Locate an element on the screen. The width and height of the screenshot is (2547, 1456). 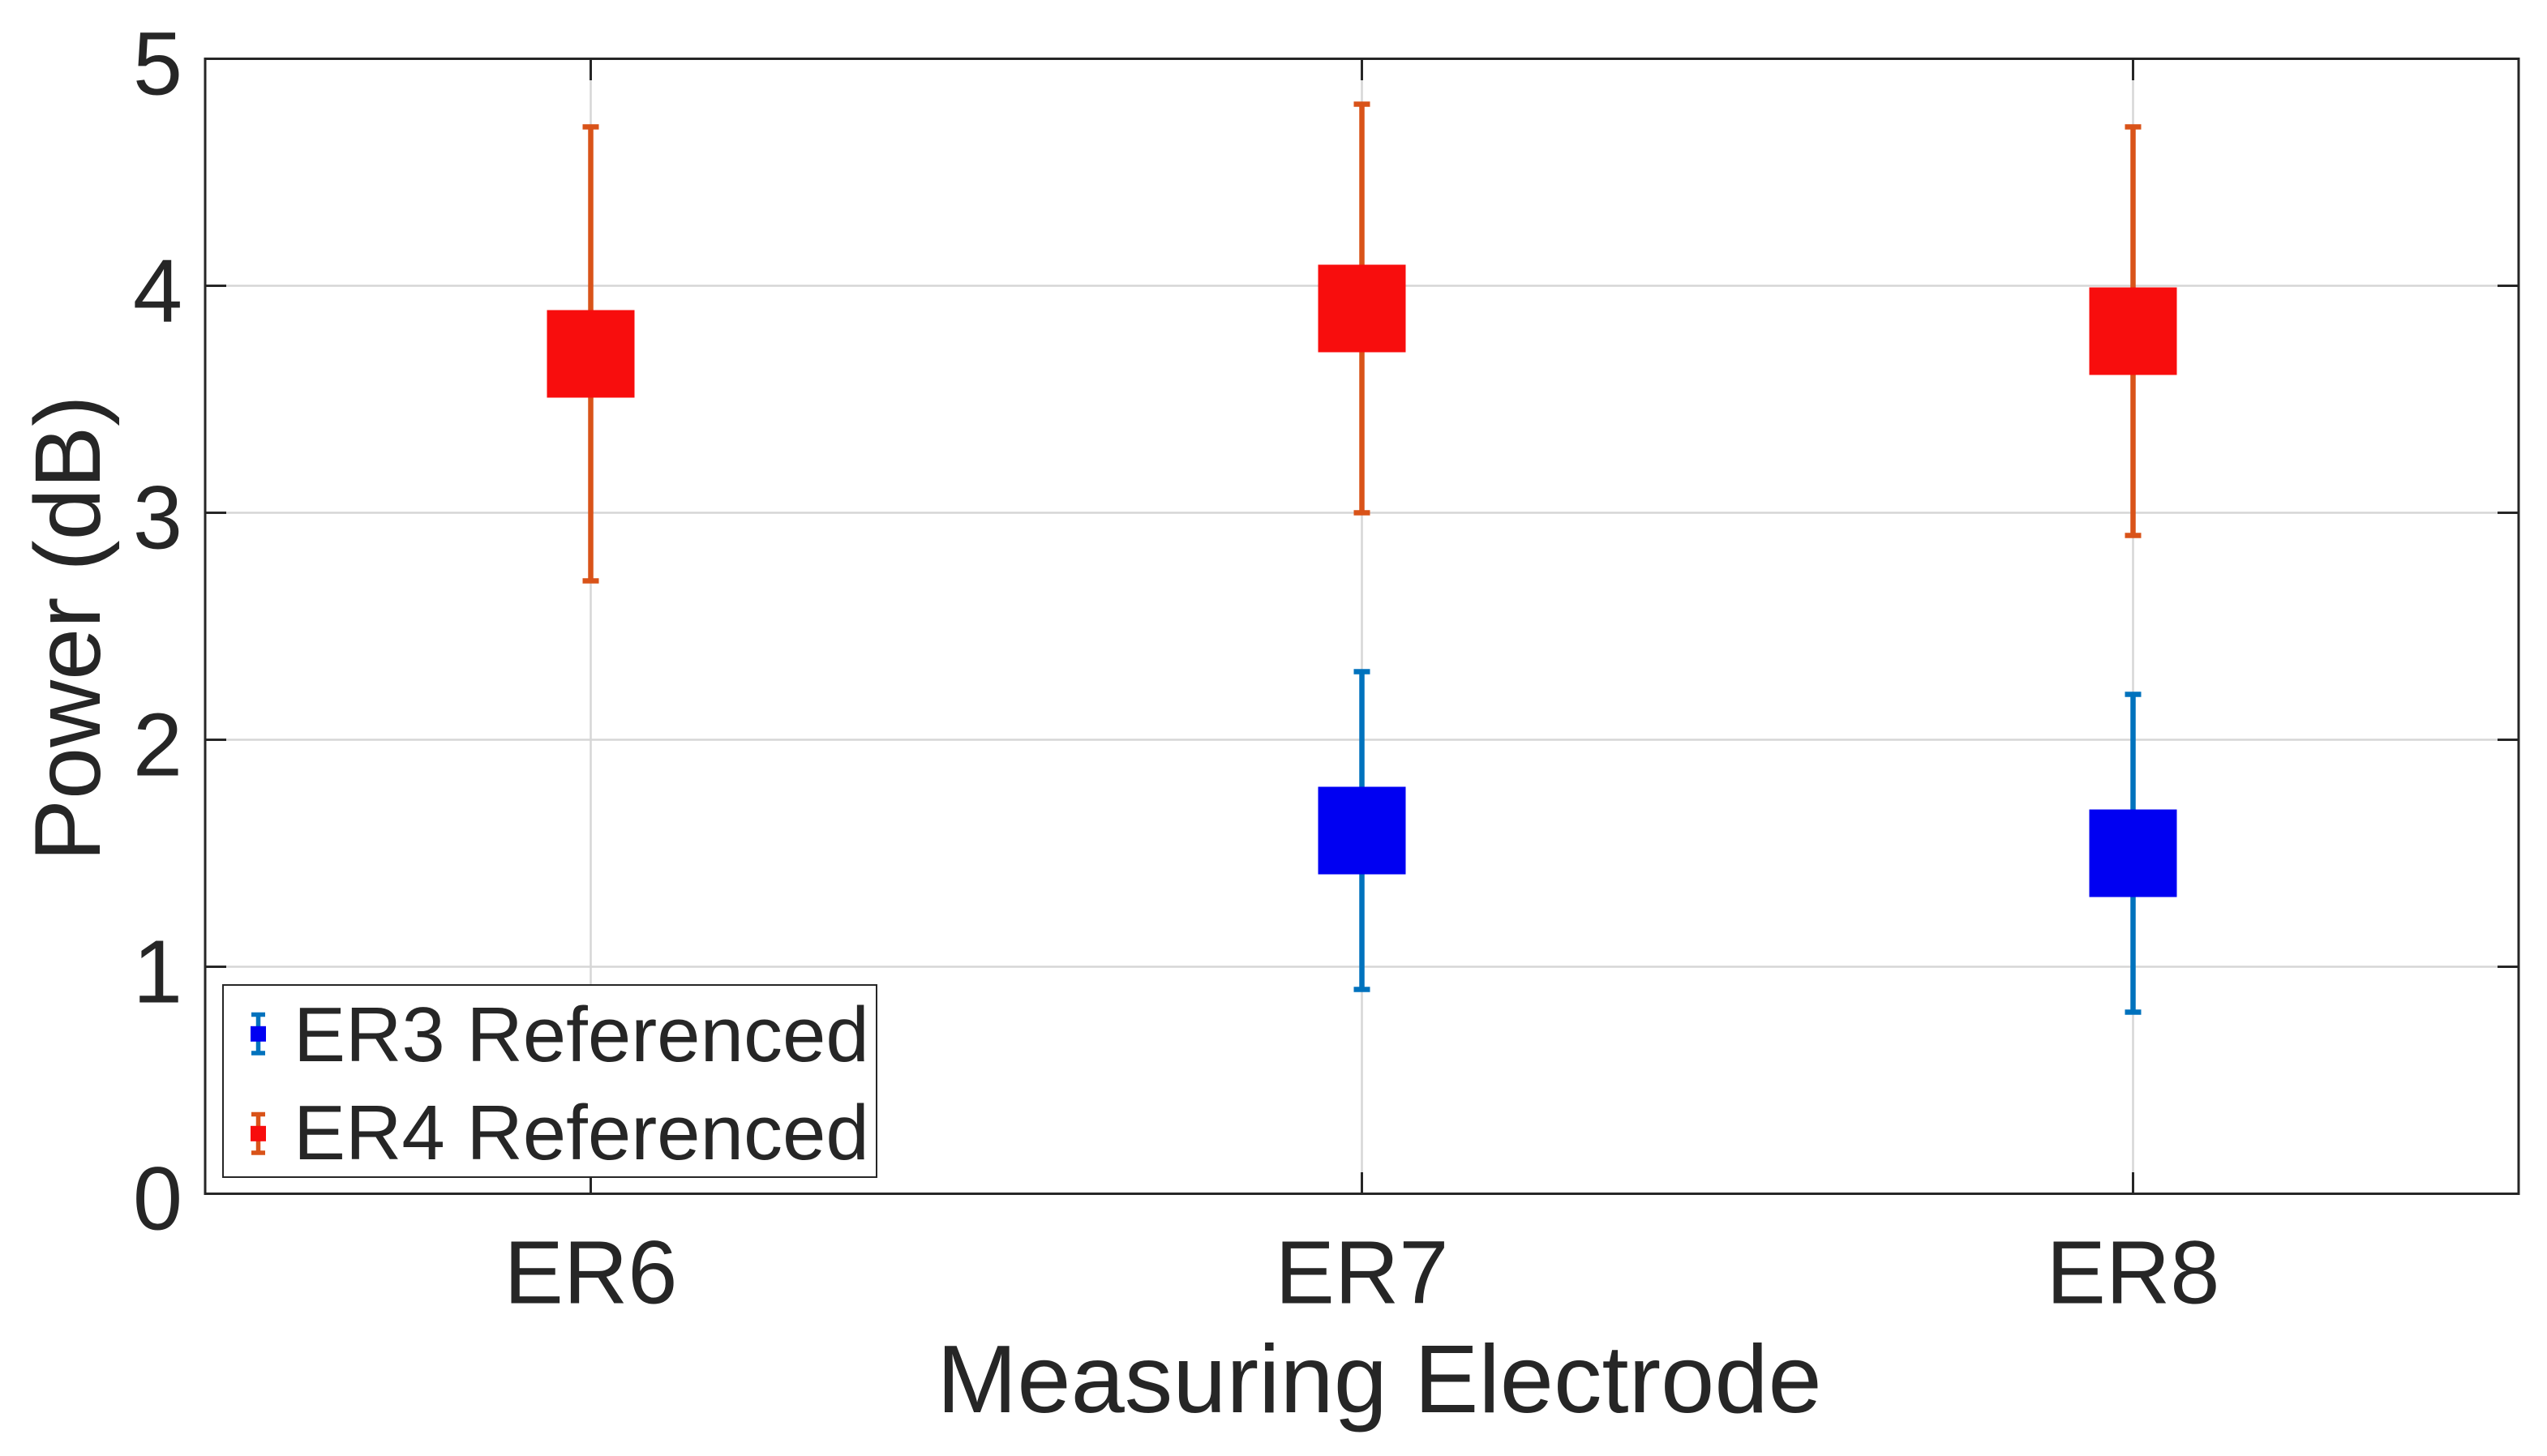
svg-text: ER8 is located at coordinates (2134, 1273).